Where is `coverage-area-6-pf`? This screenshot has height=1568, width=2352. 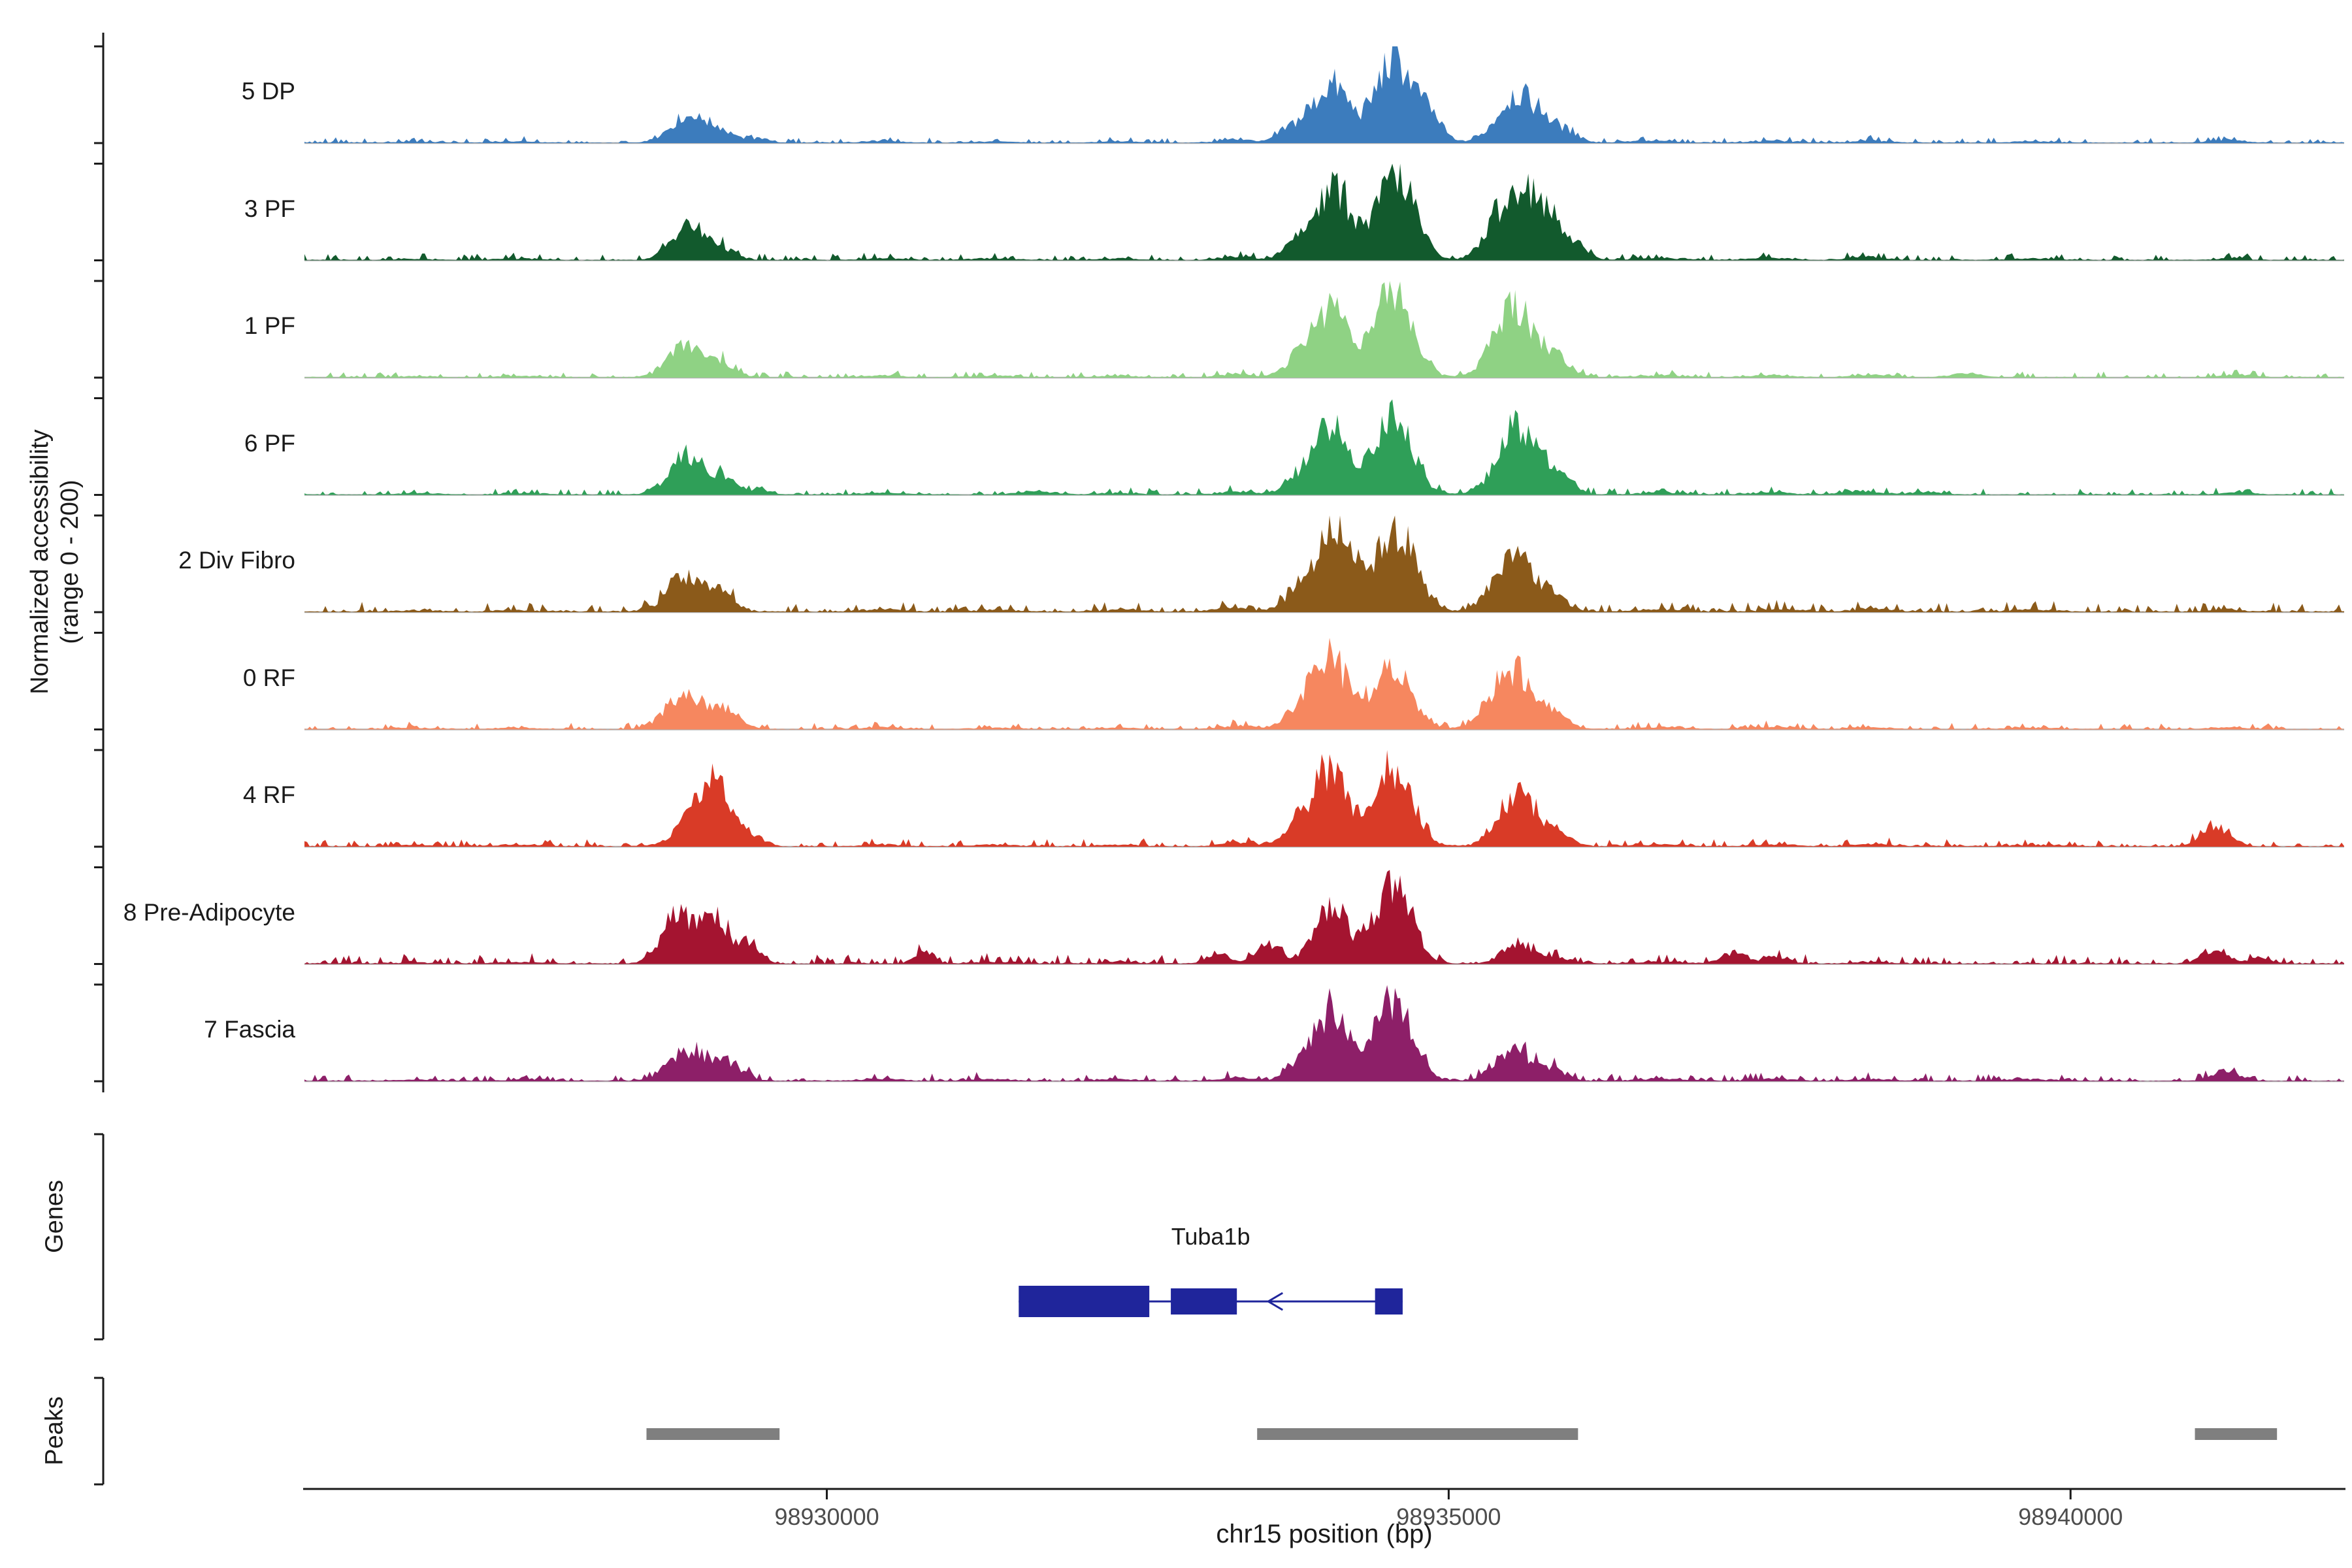 coverage-area-6-pf is located at coordinates (1324, 447).